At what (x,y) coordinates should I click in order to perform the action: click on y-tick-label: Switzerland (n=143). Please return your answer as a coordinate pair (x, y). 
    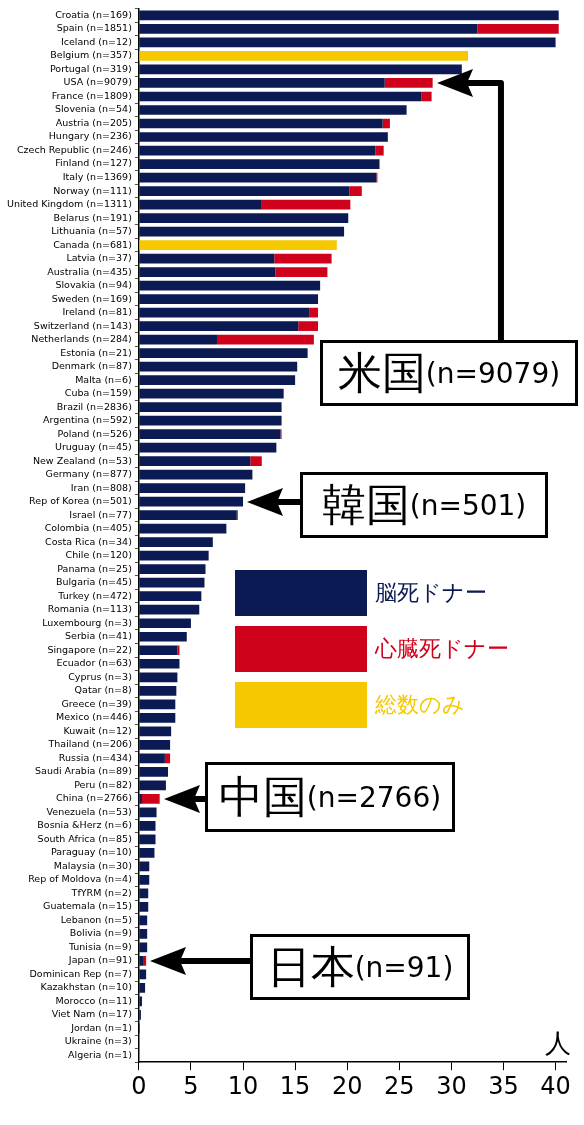
    Looking at the image, I should click on (82, 325).